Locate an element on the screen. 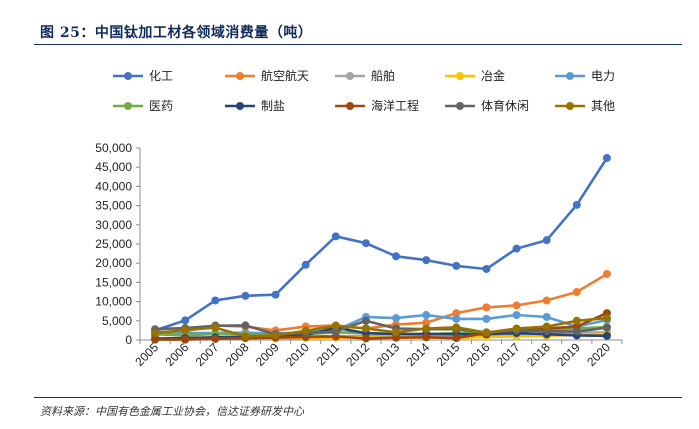 The width and height of the screenshot is (699, 429). y-tick-label: 15,000 is located at coordinates (113, 282).